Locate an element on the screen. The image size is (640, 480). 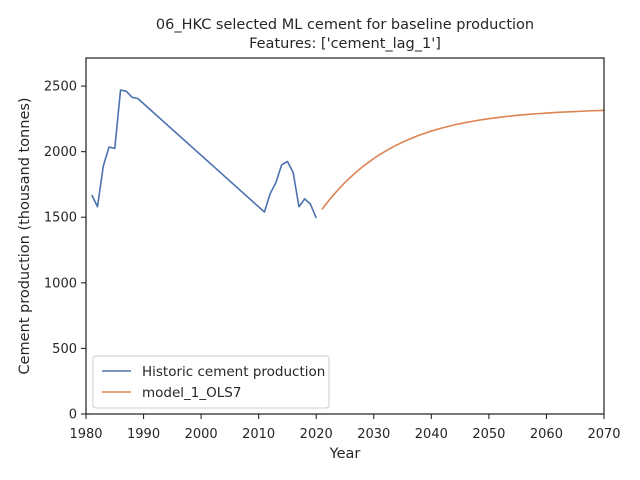
legend: Historic cement production model_1_OLS7 is located at coordinates (211, 382).